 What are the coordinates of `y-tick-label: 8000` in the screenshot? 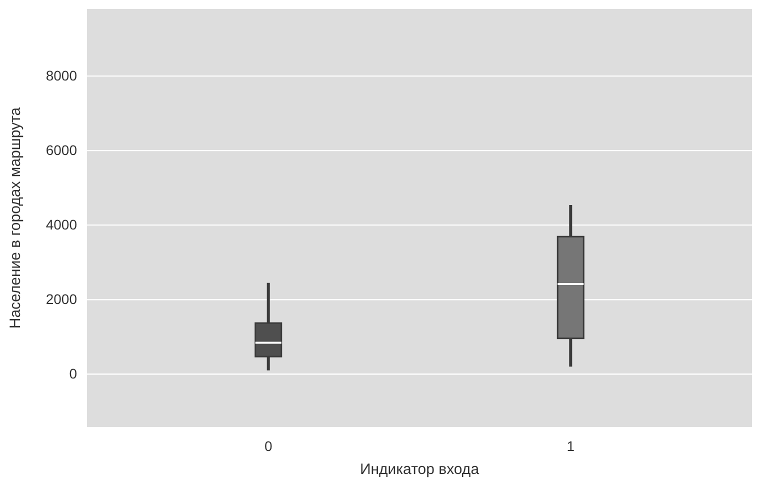 It's located at (62, 76).